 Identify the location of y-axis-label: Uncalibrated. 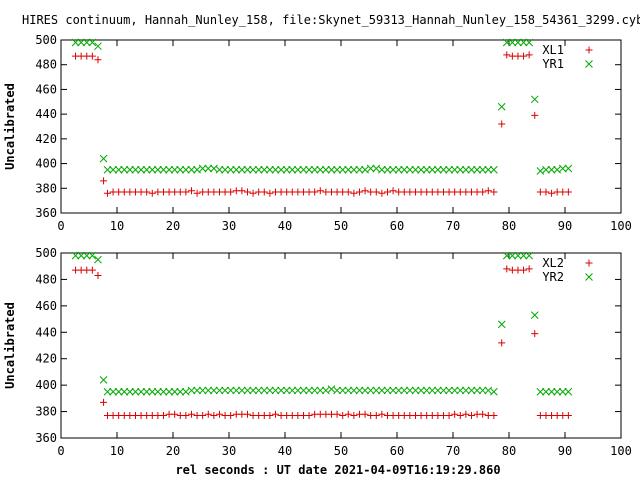
(10, 126).